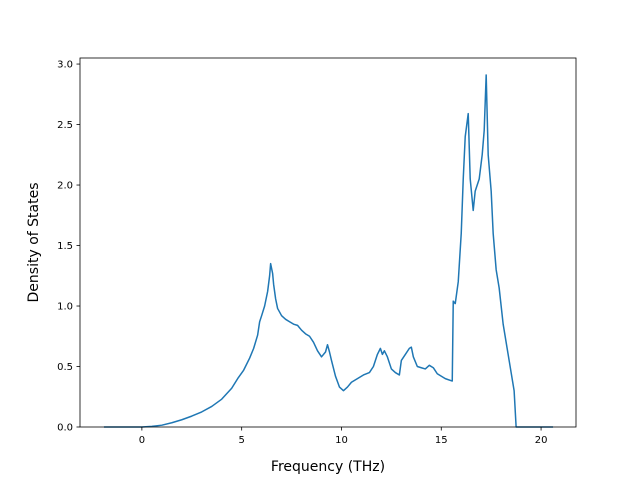 The width and height of the screenshot is (640, 480). What do you see at coordinates (142, 440) in the screenshot?
I see `x-tick-label: 0` at bounding box center [142, 440].